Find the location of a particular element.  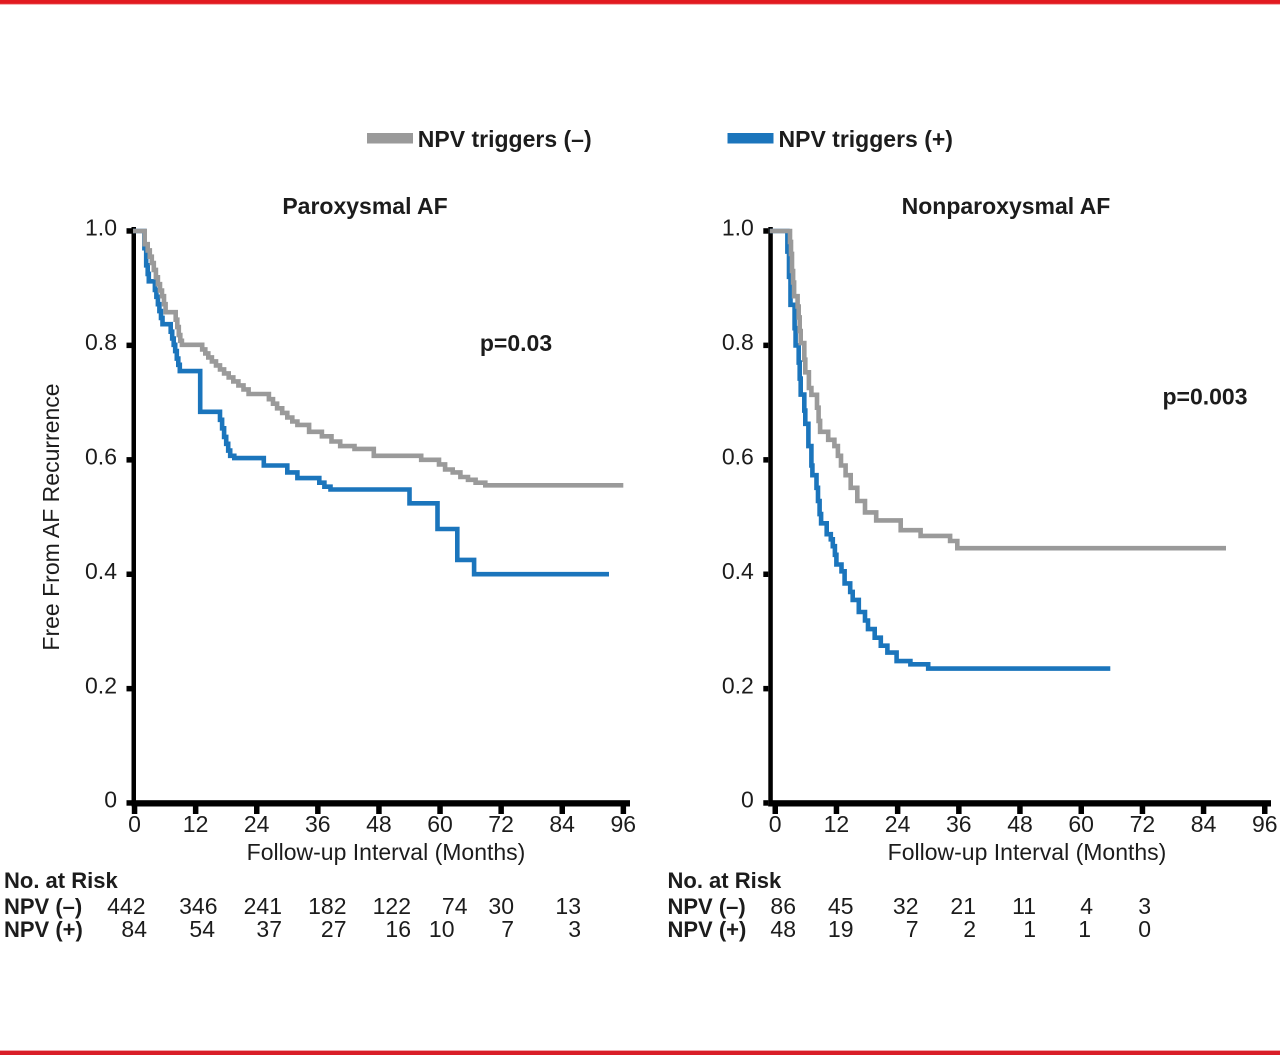

svg-text: 37 is located at coordinates (269, 929).